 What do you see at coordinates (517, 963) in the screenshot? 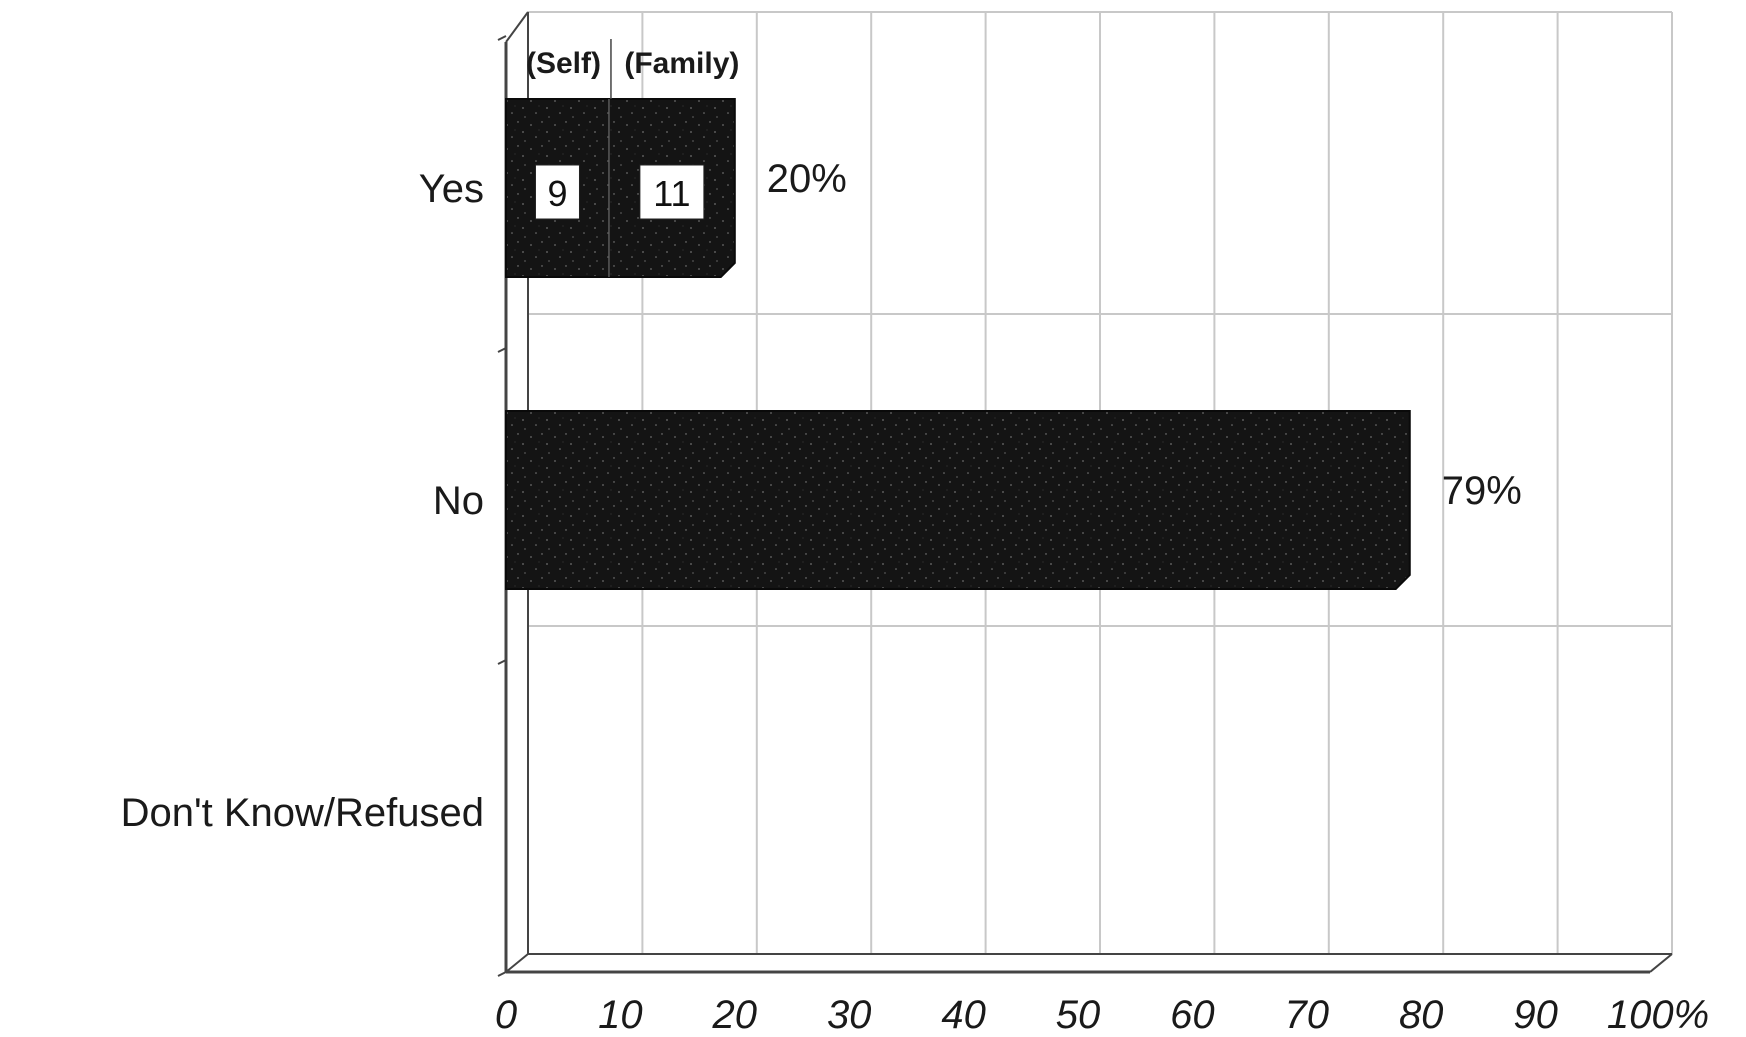
I see `floor-left-edge` at bounding box center [517, 963].